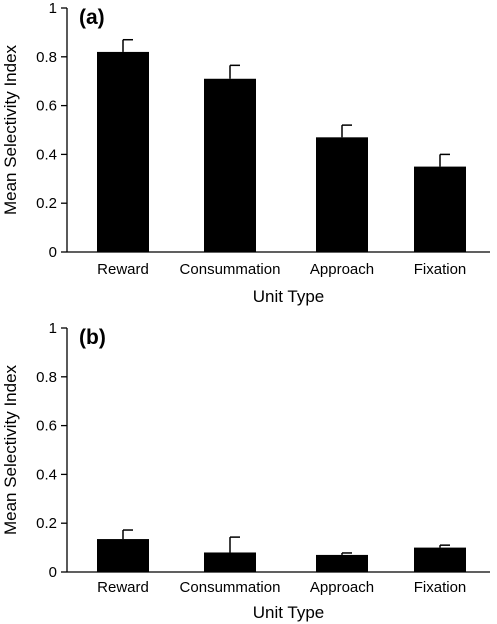  Describe the element at coordinates (92, 337) in the screenshot. I see `panel-label: (b)` at that location.